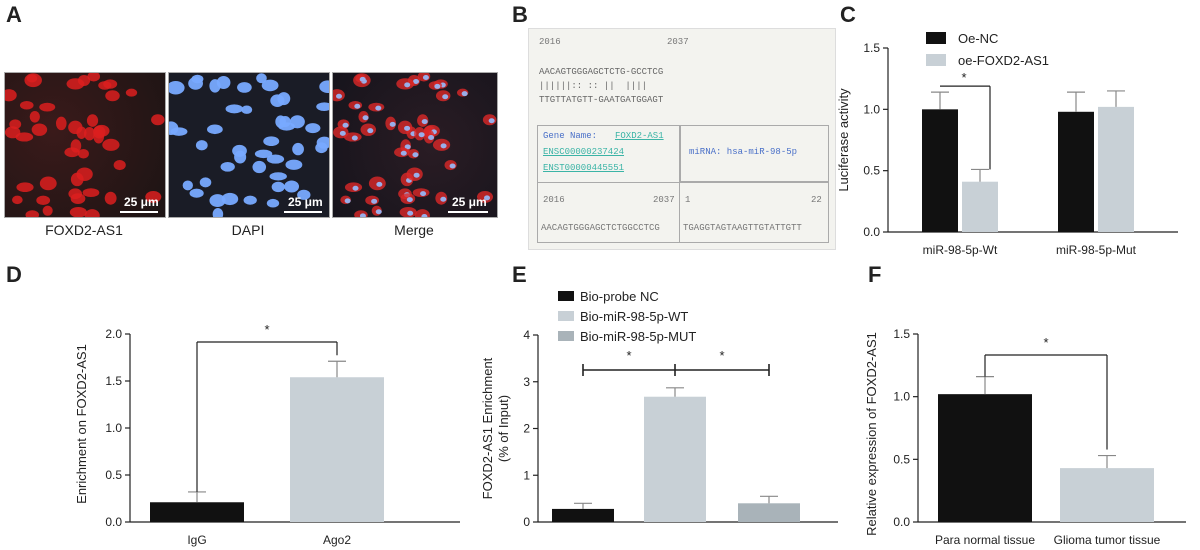 This screenshot has height=550, width=1200. I want to click on ensc-link: ENSC00000237424, so click(584, 152).